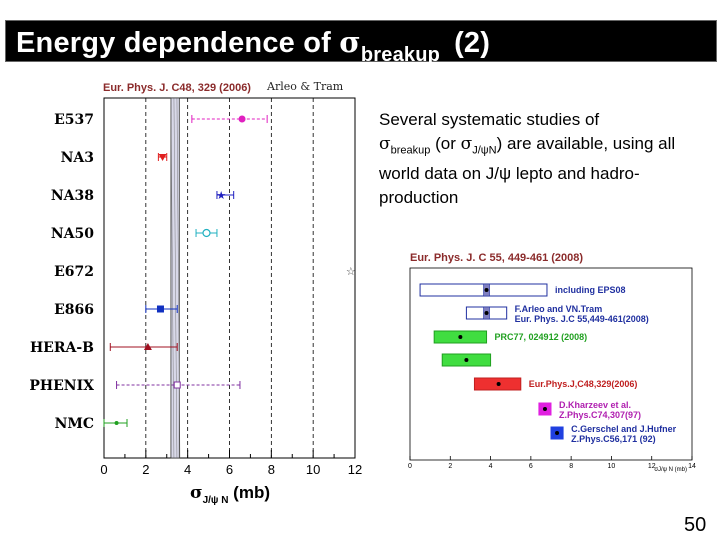 The image size is (720, 540). I want to click on right-x-tick-label: 10, so click(612, 466).